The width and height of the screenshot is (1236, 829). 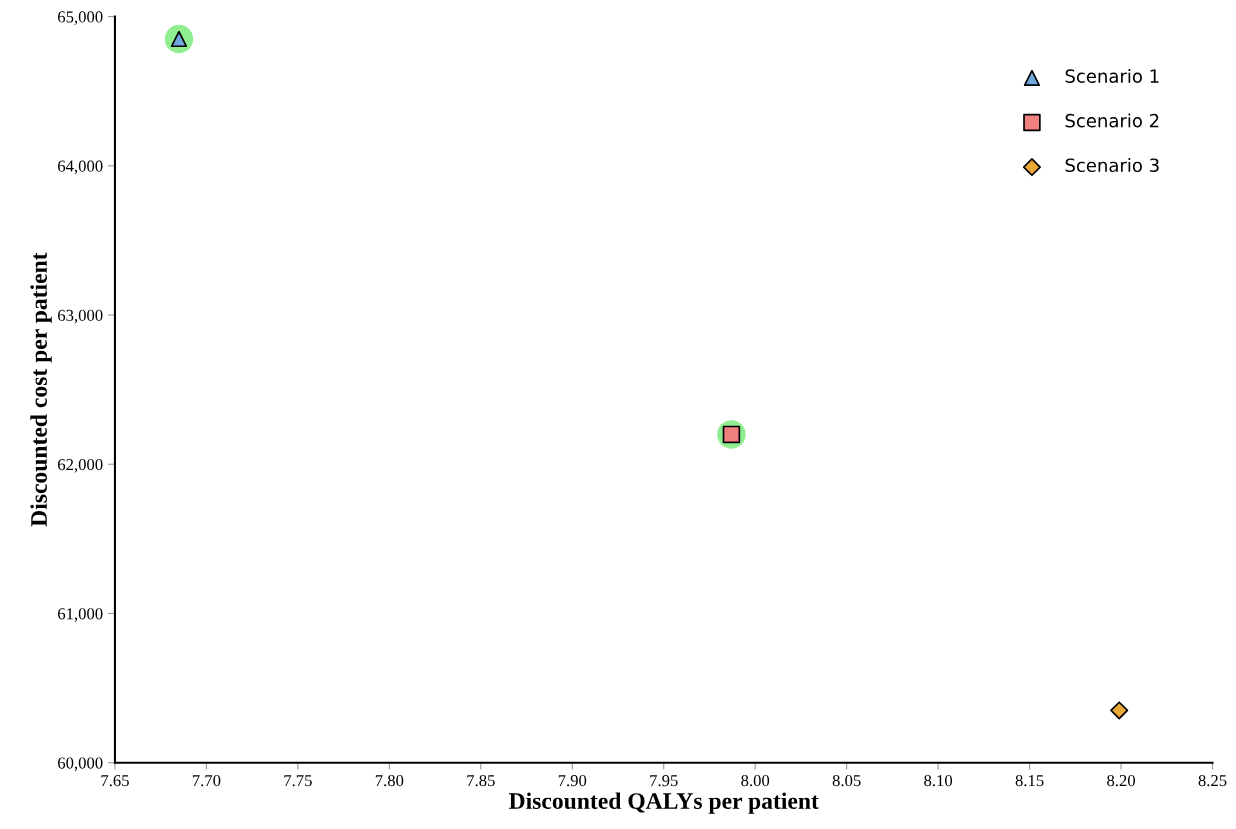 I want to click on x-tick-label: 7.70, so click(x=206, y=780).